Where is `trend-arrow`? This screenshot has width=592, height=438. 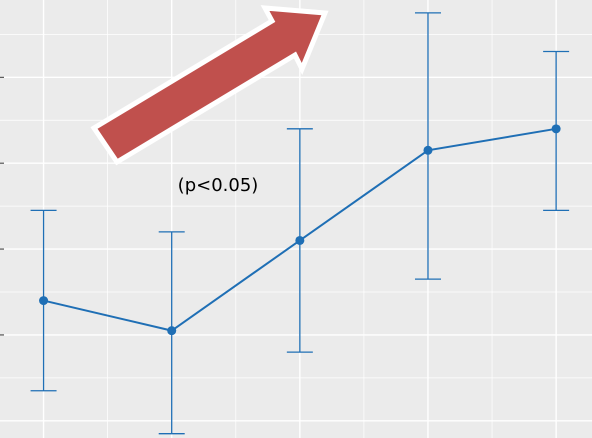
trend-arrow is located at coordinates (209, 85).